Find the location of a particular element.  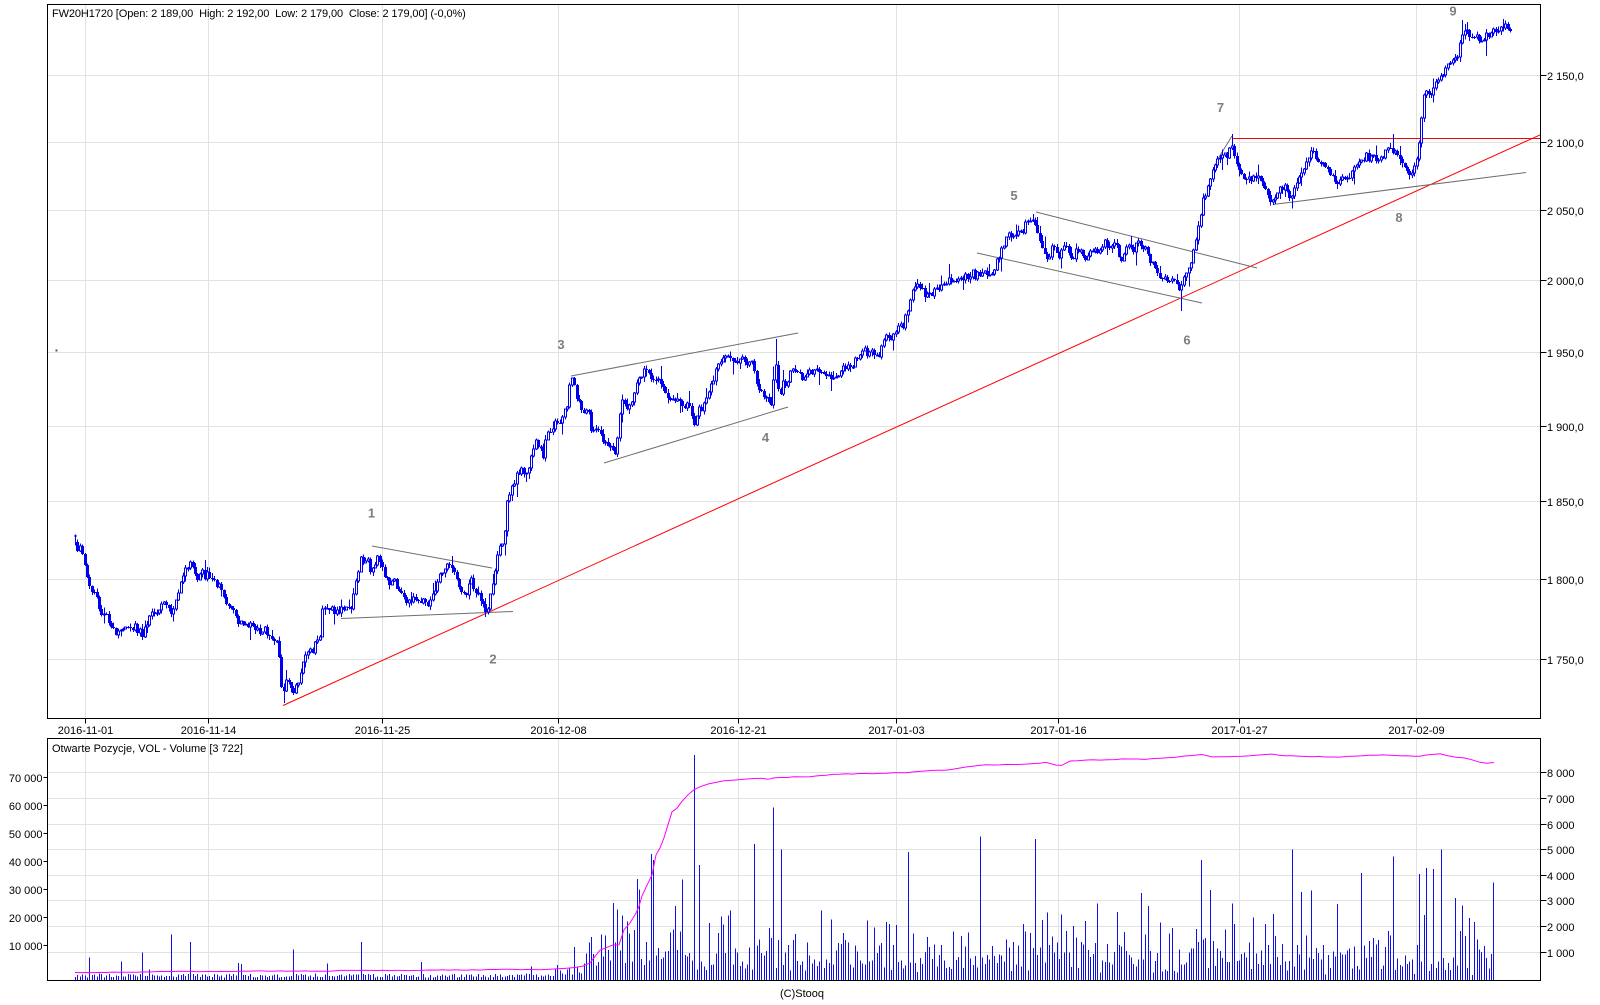

svg-text: 9 is located at coordinates (1452, 11).